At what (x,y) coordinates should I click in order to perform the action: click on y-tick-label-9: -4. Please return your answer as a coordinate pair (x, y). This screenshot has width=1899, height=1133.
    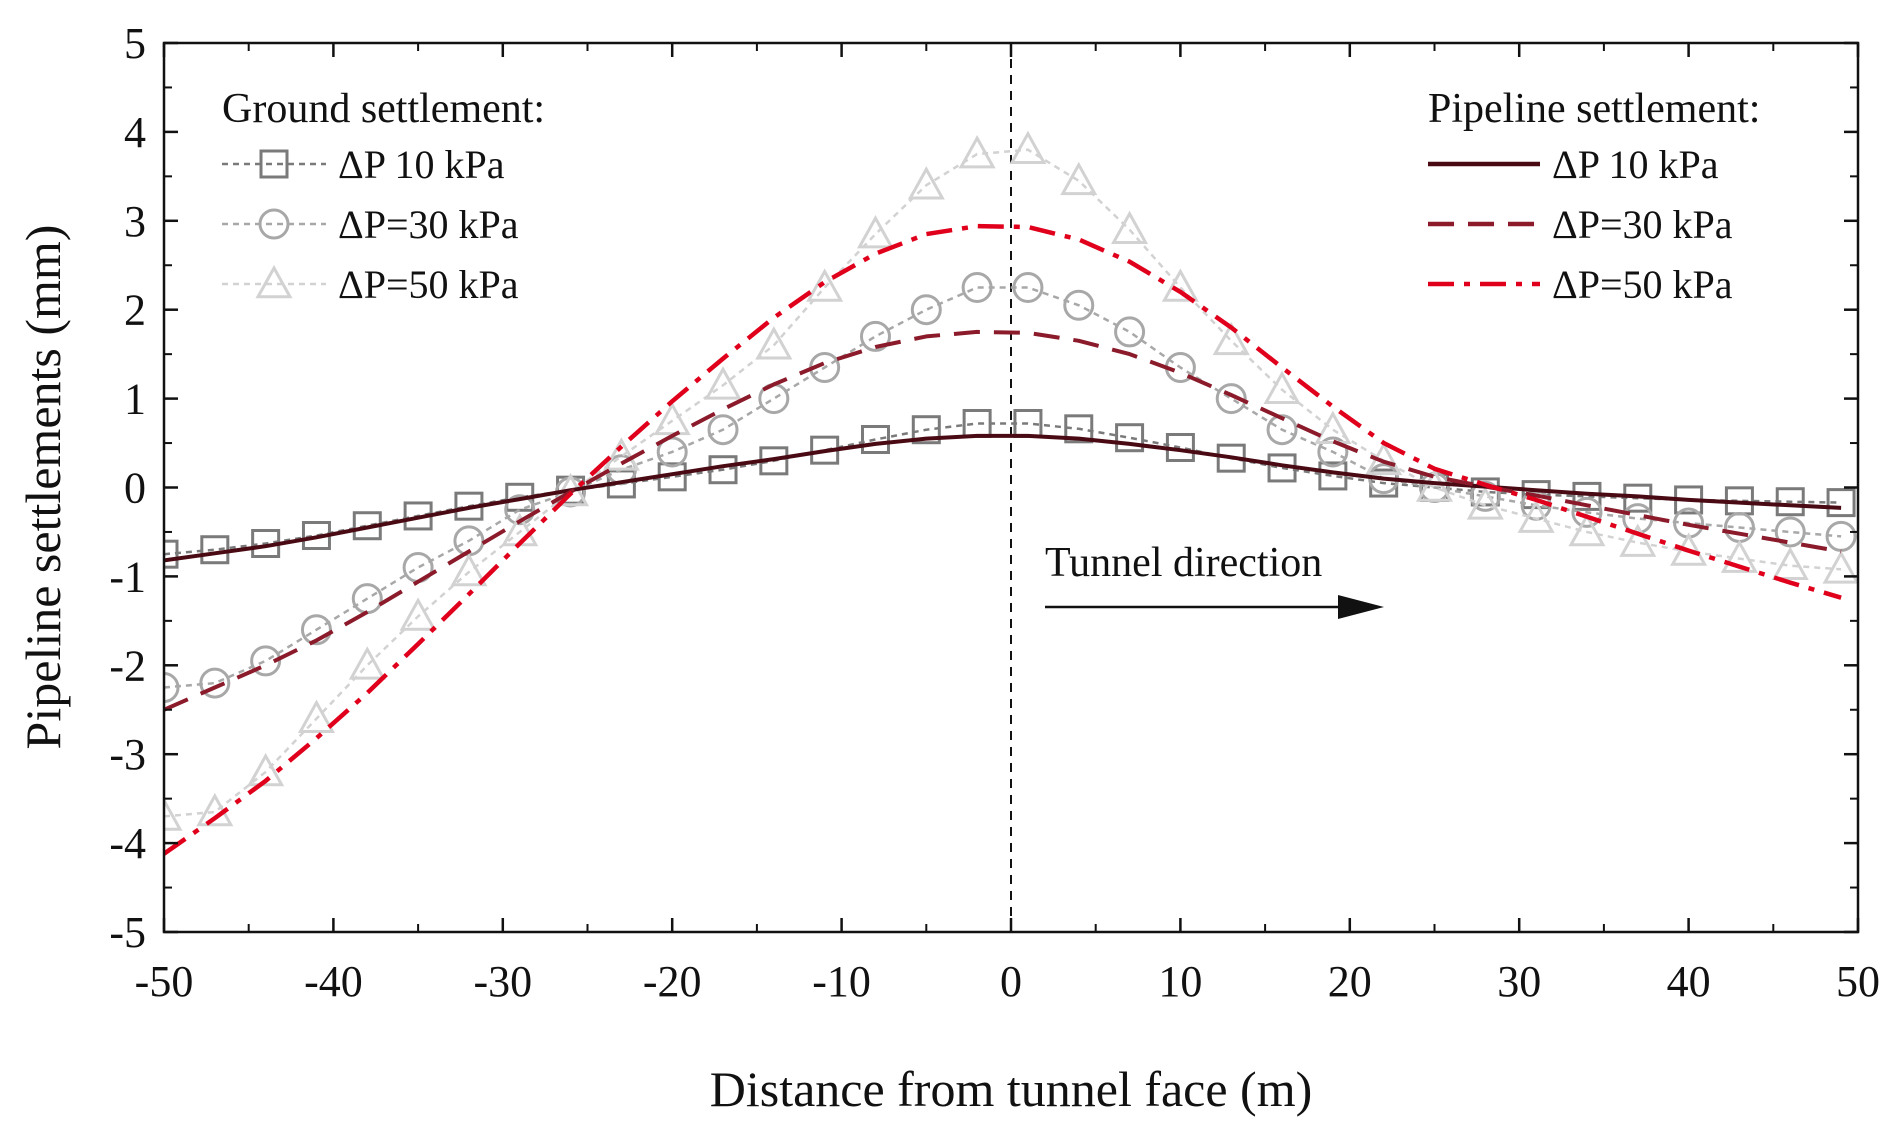
    Looking at the image, I should click on (127, 843).